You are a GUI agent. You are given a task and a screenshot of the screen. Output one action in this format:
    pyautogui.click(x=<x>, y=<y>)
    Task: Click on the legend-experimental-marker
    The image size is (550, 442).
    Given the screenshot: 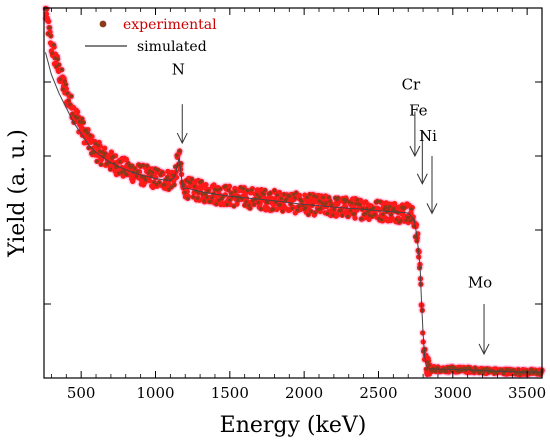 What is the action you would take?
    pyautogui.click(x=103, y=24)
    